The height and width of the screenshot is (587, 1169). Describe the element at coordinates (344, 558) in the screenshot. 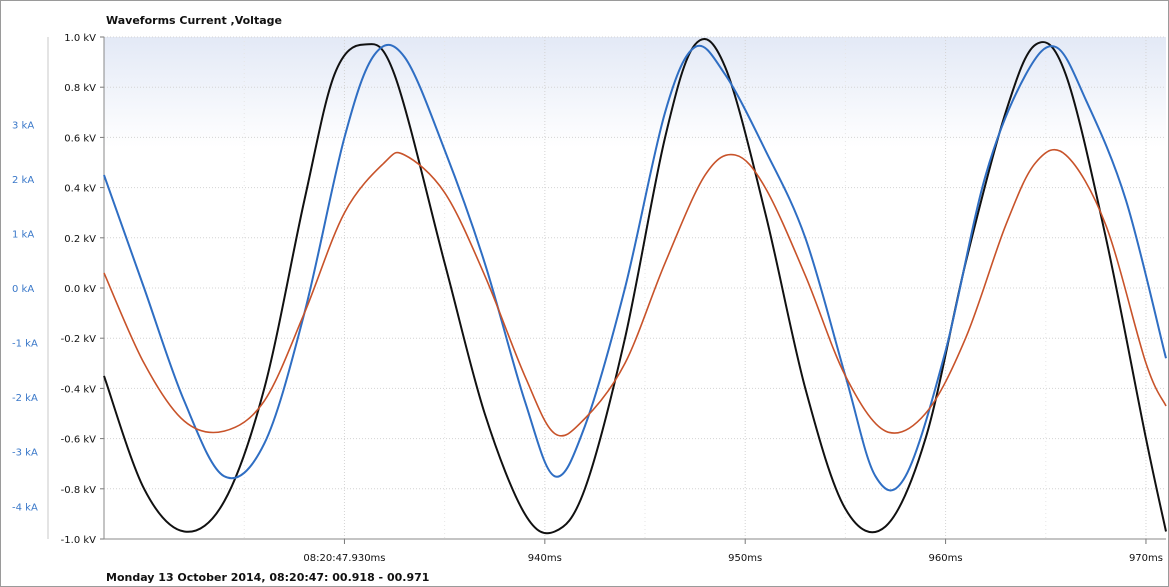

I see `x-tick-label: 08:20:47.930ms` at that location.